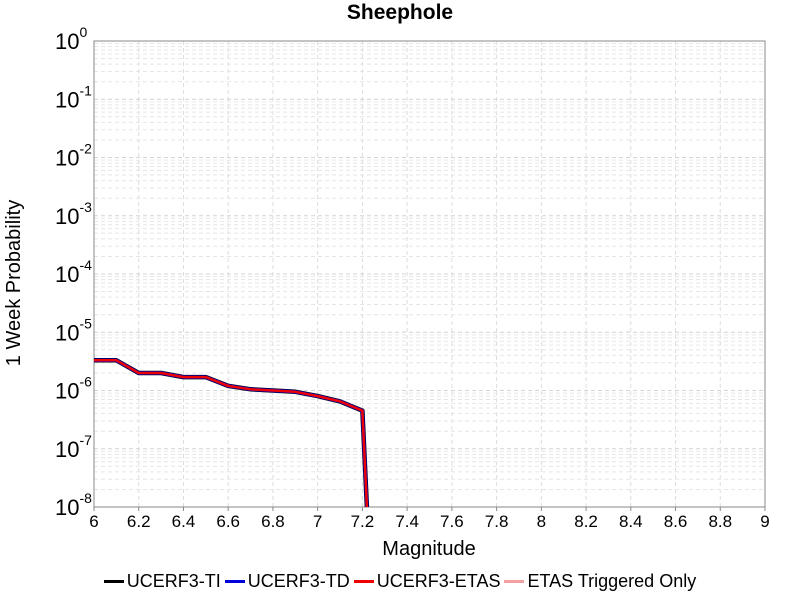  I want to click on x-axis-label: Magnitude, so click(428, 549).